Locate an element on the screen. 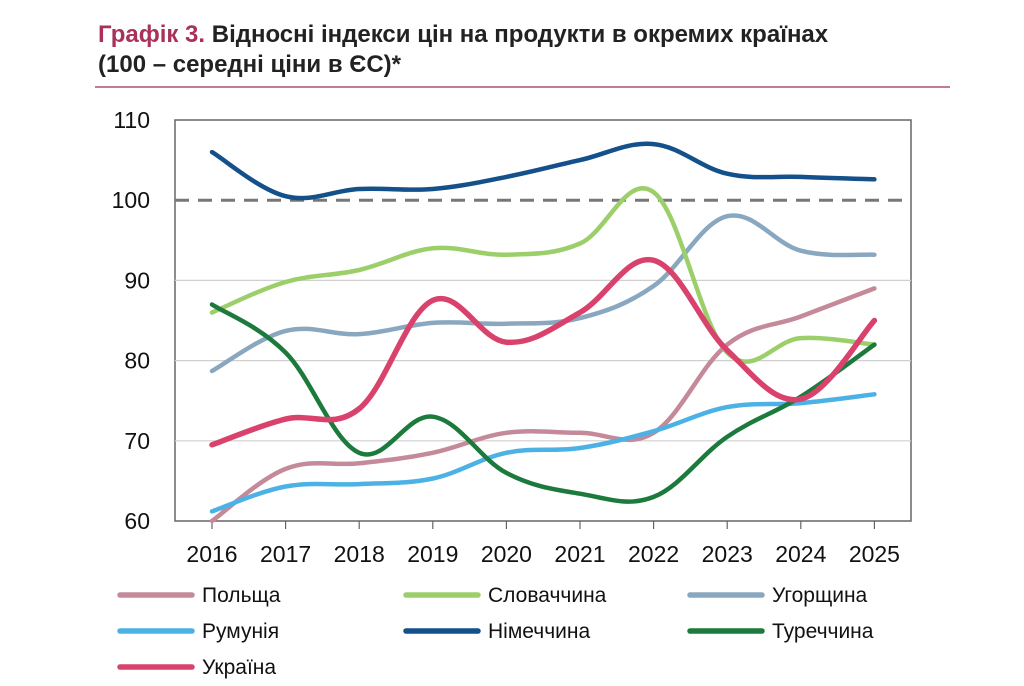  y-axis-ticks: 60 70 80 90 100 110 is located at coordinates (131, 320).